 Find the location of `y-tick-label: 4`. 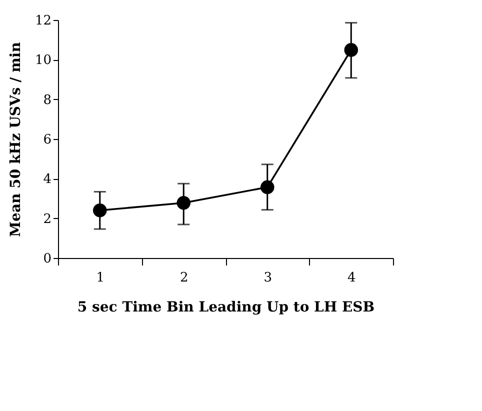

y-tick-label: 4 is located at coordinates (47, 180).